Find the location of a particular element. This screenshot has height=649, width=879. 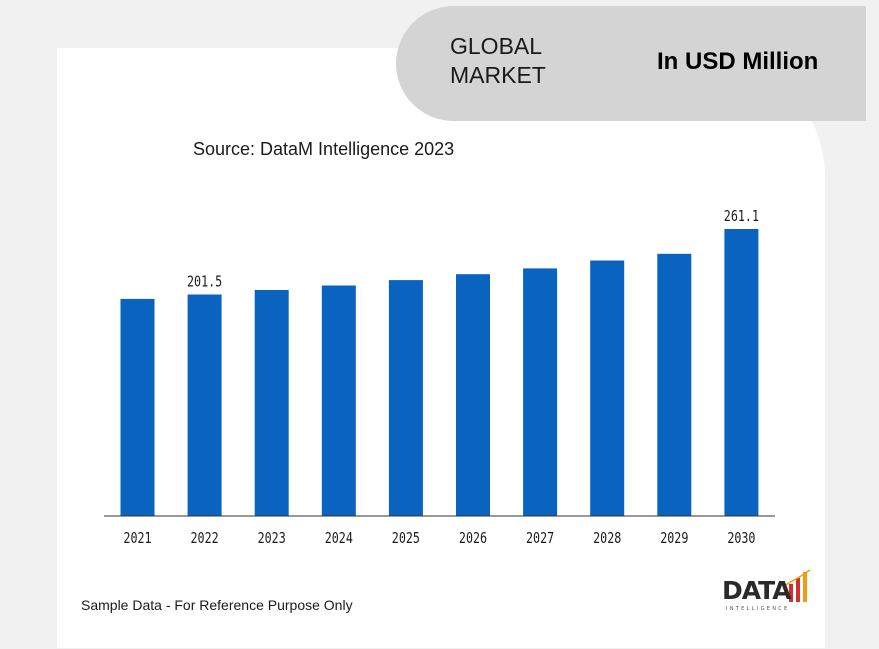

x-tick-label-2028: 2028 is located at coordinates (607, 539).